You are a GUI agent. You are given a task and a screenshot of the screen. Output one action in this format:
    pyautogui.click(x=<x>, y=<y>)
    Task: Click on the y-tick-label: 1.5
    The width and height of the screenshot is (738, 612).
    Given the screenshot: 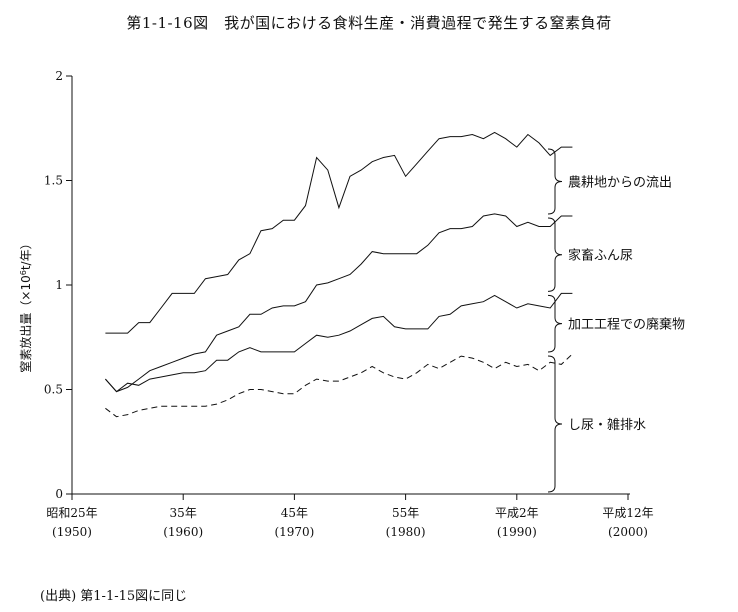 What is the action you would take?
    pyautogui.click(x=53, y=181)
    